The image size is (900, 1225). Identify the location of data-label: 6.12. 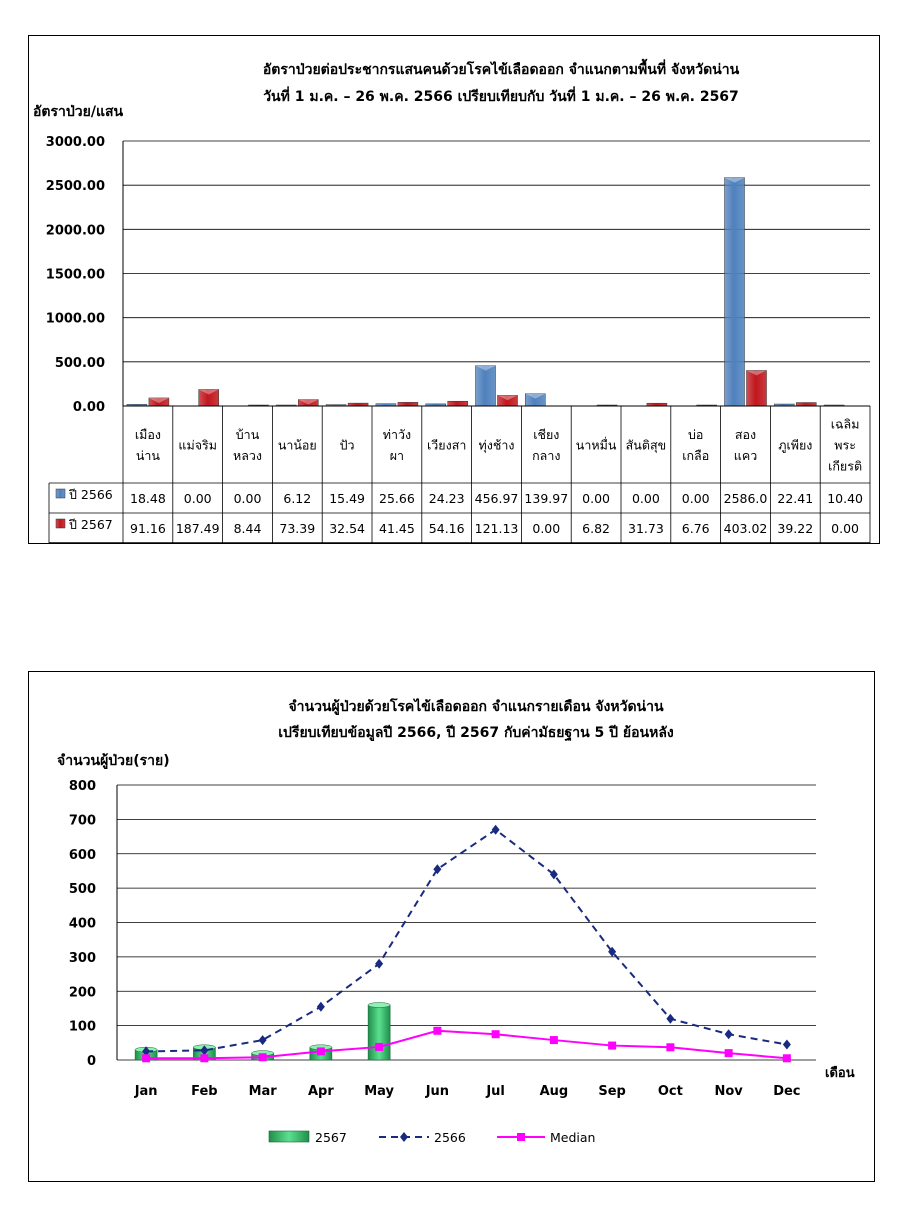
(297, 498).